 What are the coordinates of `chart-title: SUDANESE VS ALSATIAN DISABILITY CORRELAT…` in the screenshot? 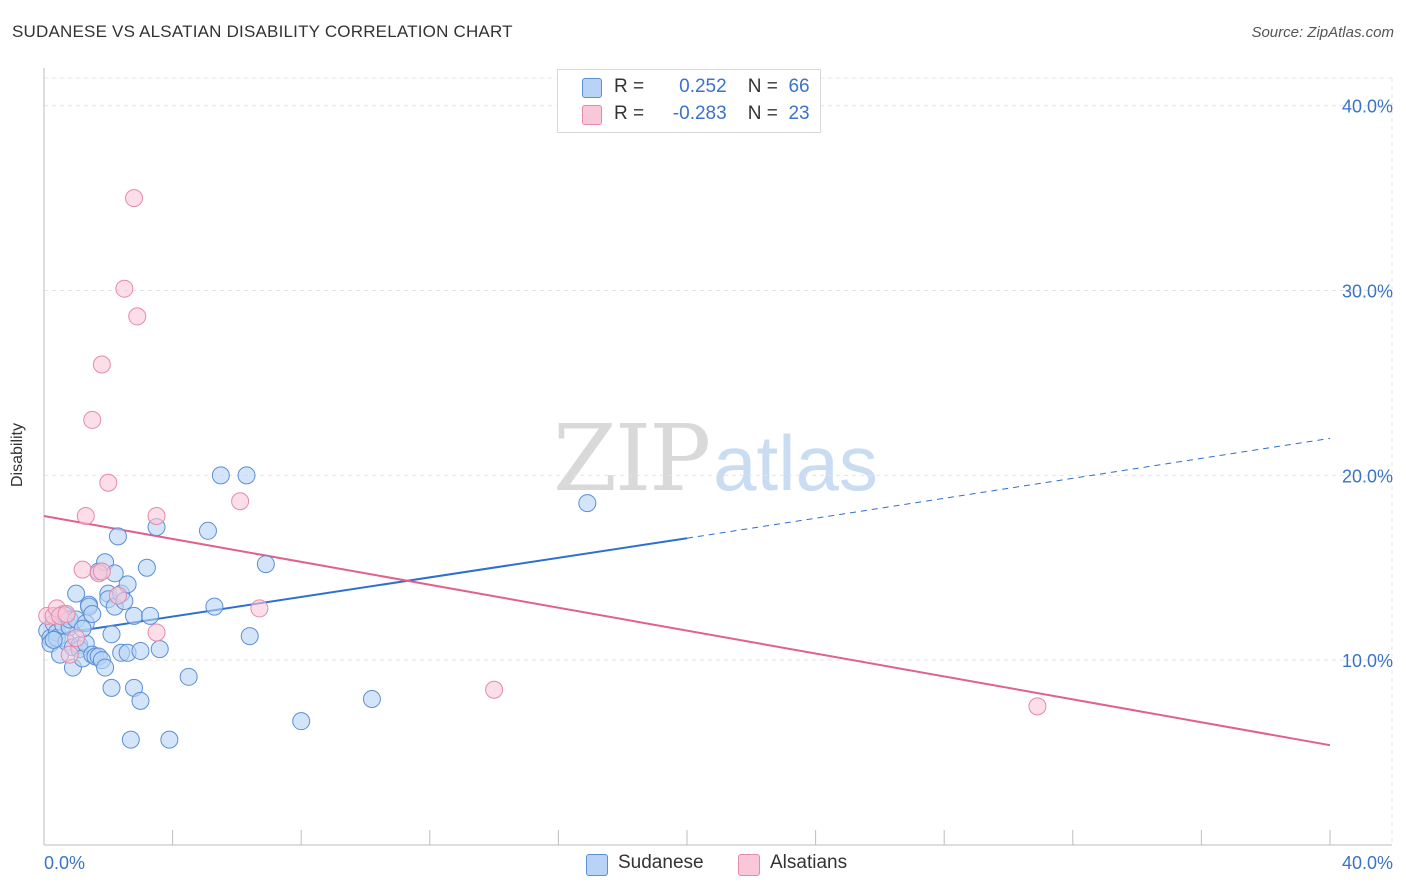 It's located at (262, 31).